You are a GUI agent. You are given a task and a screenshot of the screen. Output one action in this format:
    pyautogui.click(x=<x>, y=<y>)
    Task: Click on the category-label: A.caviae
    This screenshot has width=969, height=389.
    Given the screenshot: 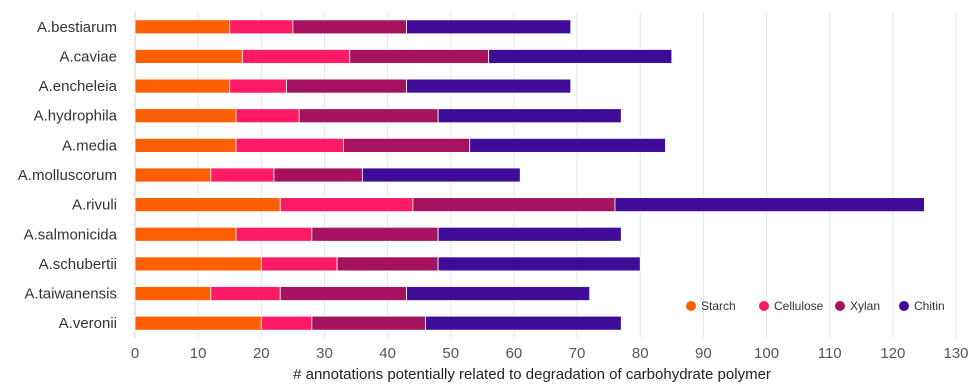 What is the action you would take?
    pyautogui.click(x=88, y=56)
    